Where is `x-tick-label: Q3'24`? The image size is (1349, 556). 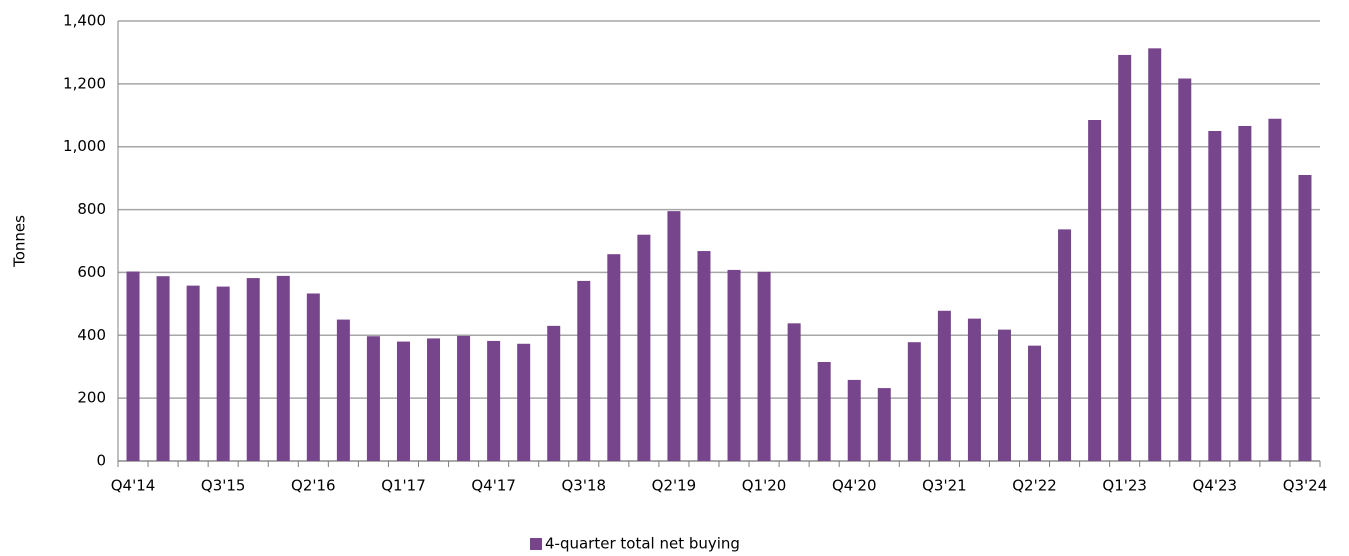 x-tick-label: Q3'24 is located at coordinates (1305, 486).